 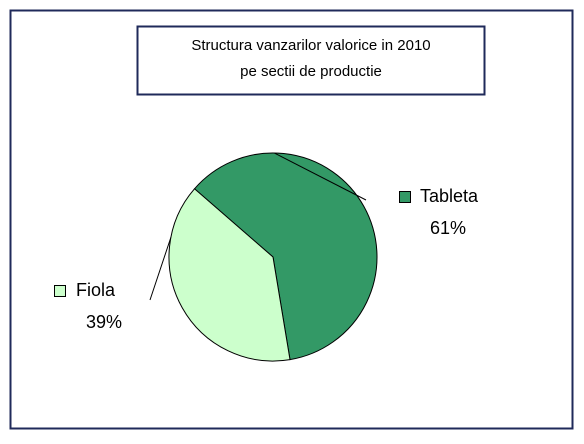 I want to click on slice-value-label: 61%, so click(x=448, y=228).